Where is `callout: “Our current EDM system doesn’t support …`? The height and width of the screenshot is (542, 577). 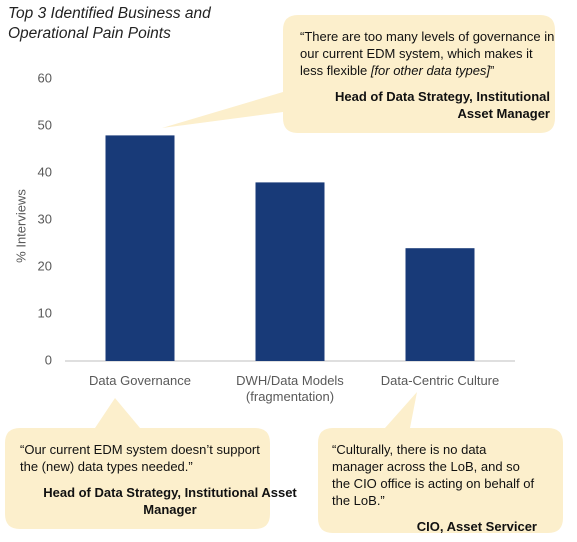 callout: “Our current EDM system doesn’t support … is located at coordinates (158, 479).